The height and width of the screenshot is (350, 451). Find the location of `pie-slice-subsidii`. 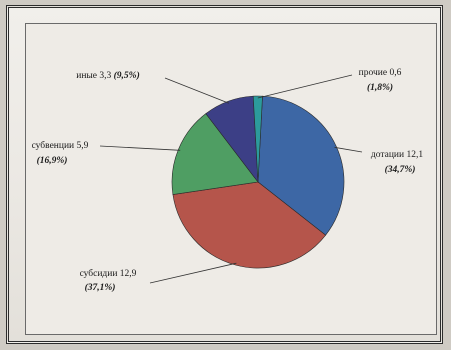

pie-slice-subsidii is located at coordinates (249, 225).